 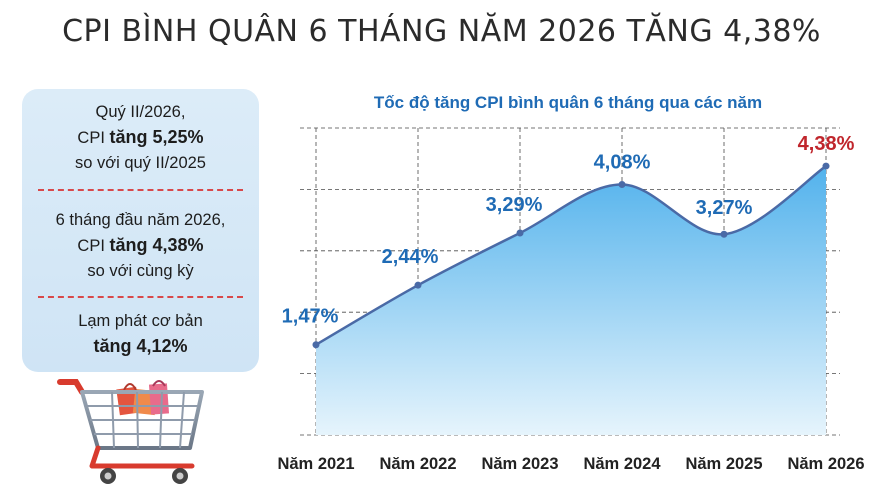 I want to click on half-year-summary-line2: CPI tăng 4,38%, so click(x=140, y=245).